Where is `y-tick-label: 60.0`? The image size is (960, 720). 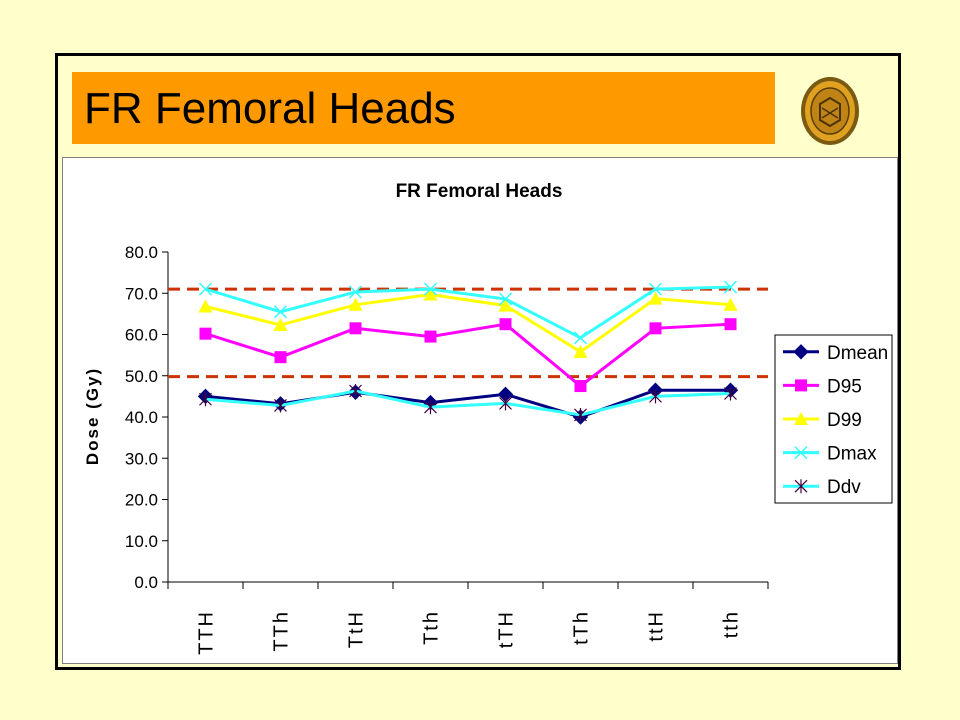
y-tick-label: 60.0 is located at coordinates (141, 335).